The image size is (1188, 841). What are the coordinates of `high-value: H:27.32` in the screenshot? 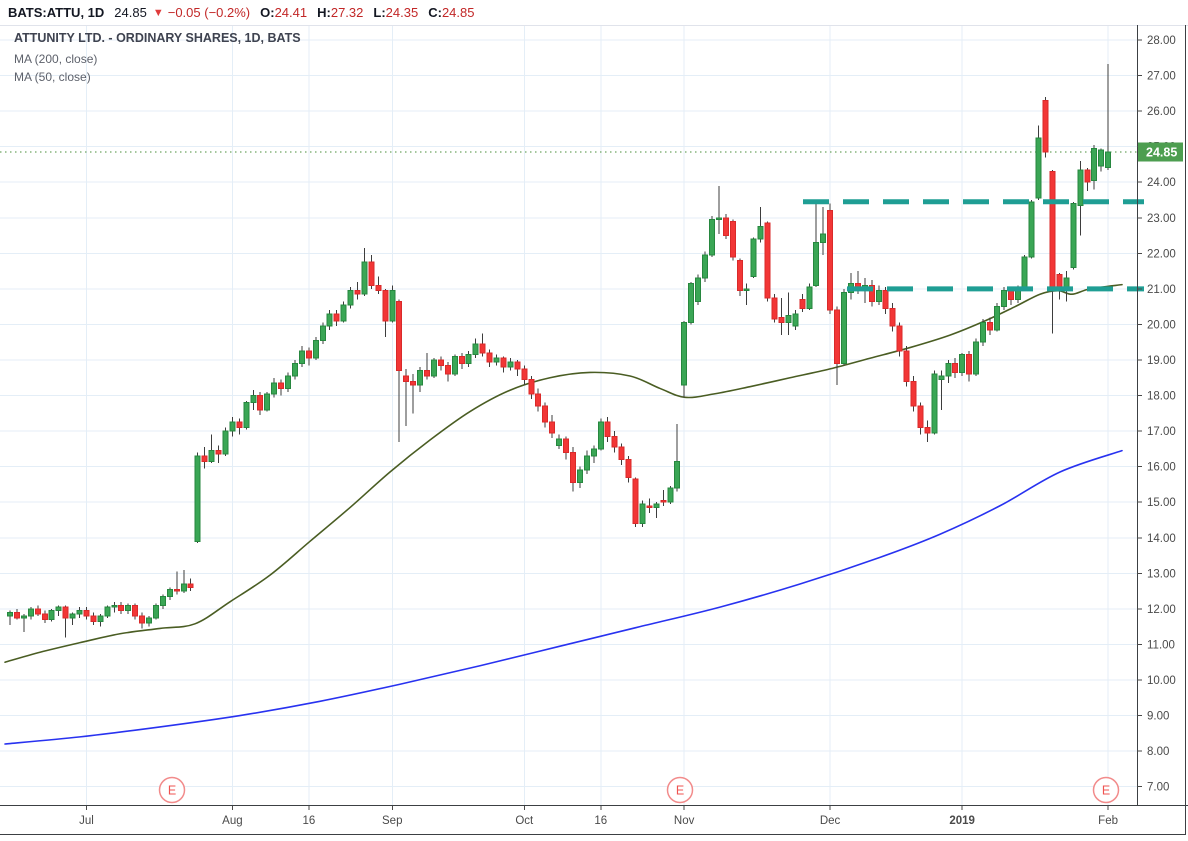 It's located at (340, 12).